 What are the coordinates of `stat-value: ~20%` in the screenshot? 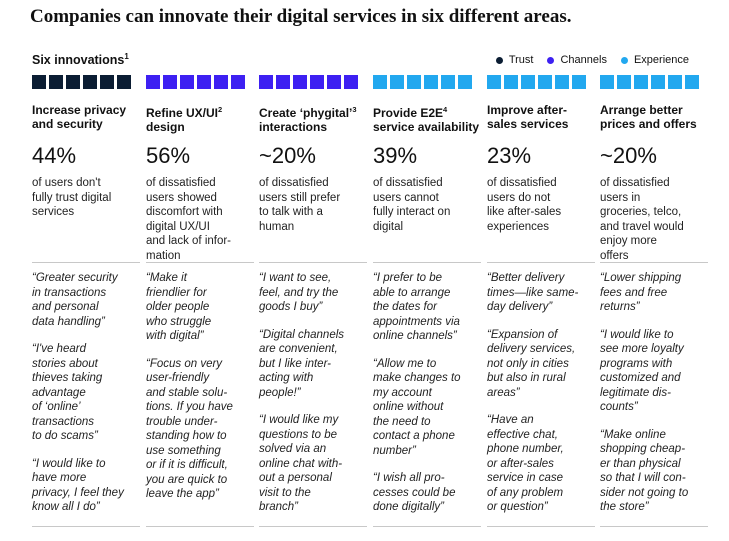 It's located at (287, 155).